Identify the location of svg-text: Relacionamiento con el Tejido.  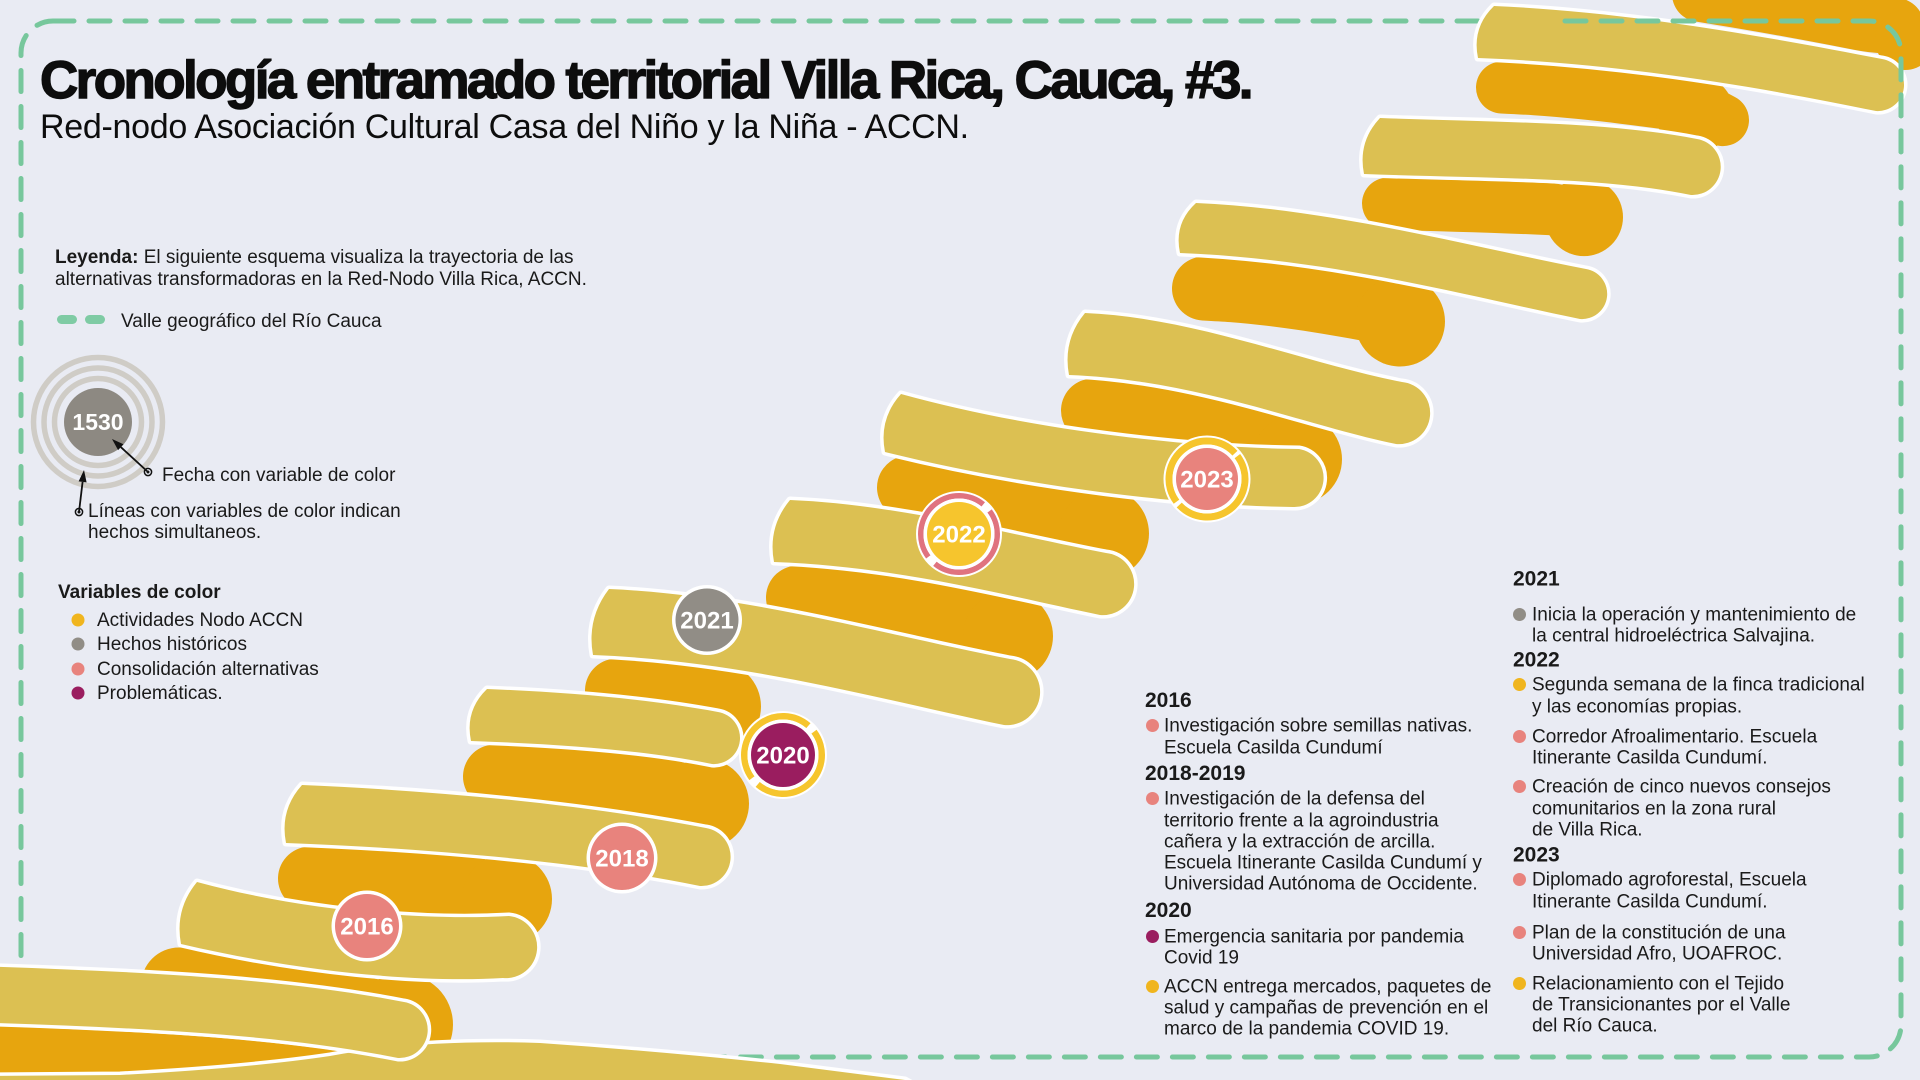
(1658, 984).